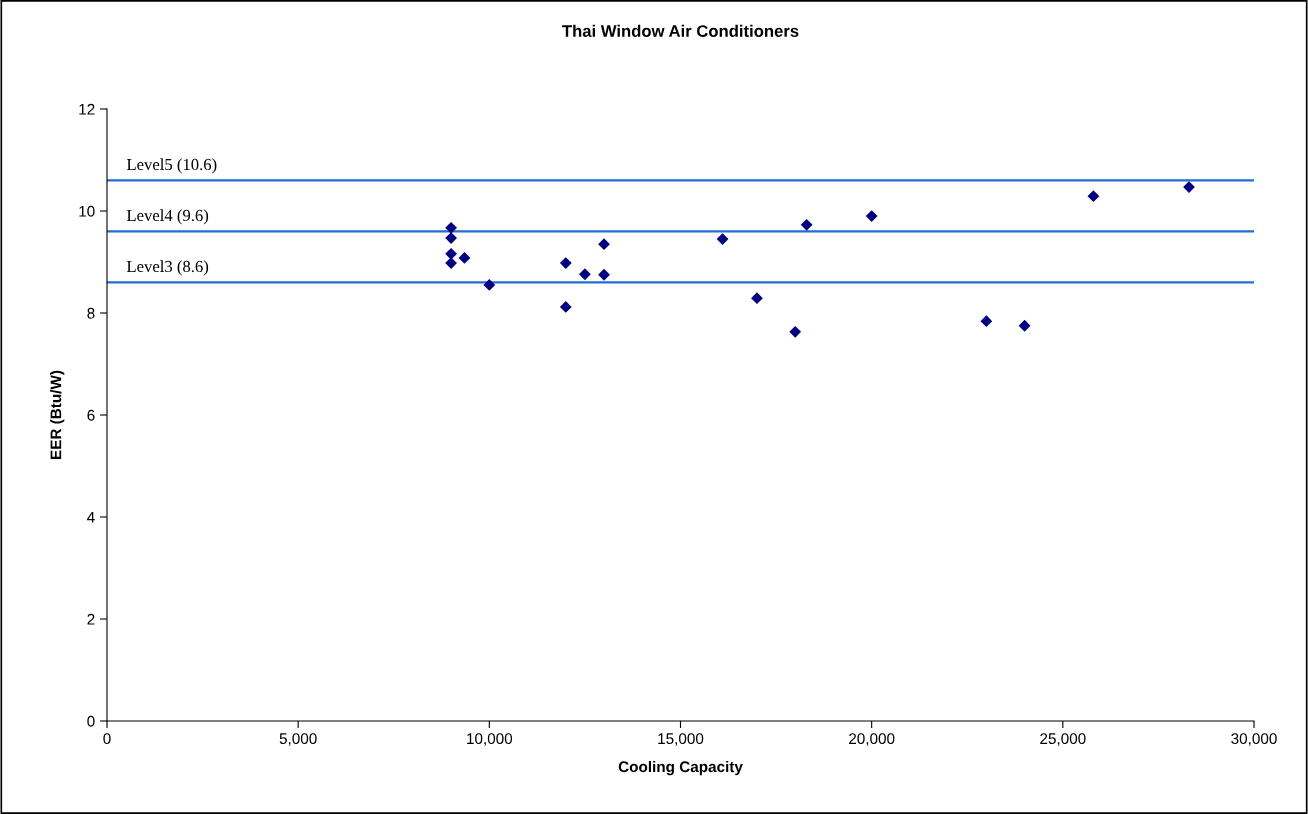 The image size is (1308, 814). Describe the element at coordinates (107, 739) in the screenshot. I see `x-tick-label: 0` at that location.